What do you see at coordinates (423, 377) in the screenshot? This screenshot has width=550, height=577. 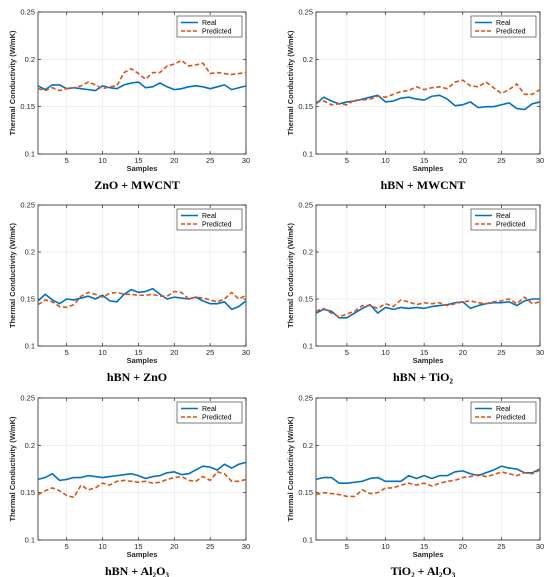 I see `panel-caption: hBN + TiO₂` at bounding box center [423, 377].